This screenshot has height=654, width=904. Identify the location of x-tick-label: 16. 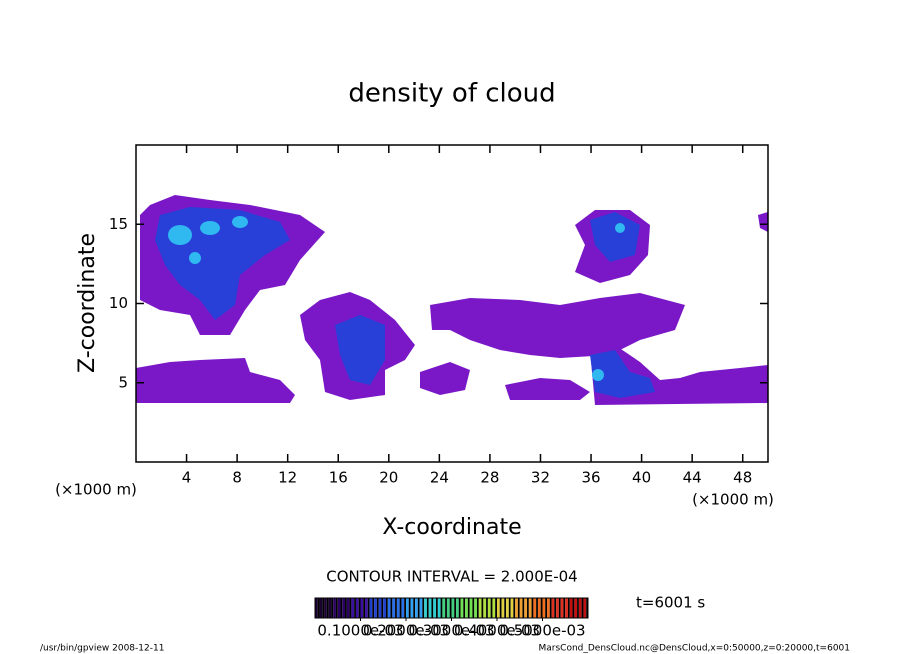
(338, 478).